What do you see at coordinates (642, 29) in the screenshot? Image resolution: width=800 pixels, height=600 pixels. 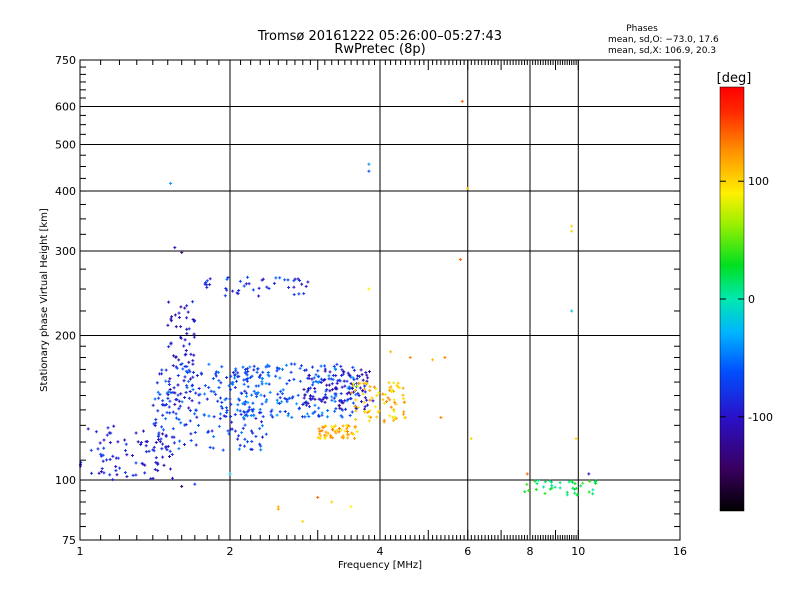 I see `legend-title: Phases` at bounding box center [642, 29].